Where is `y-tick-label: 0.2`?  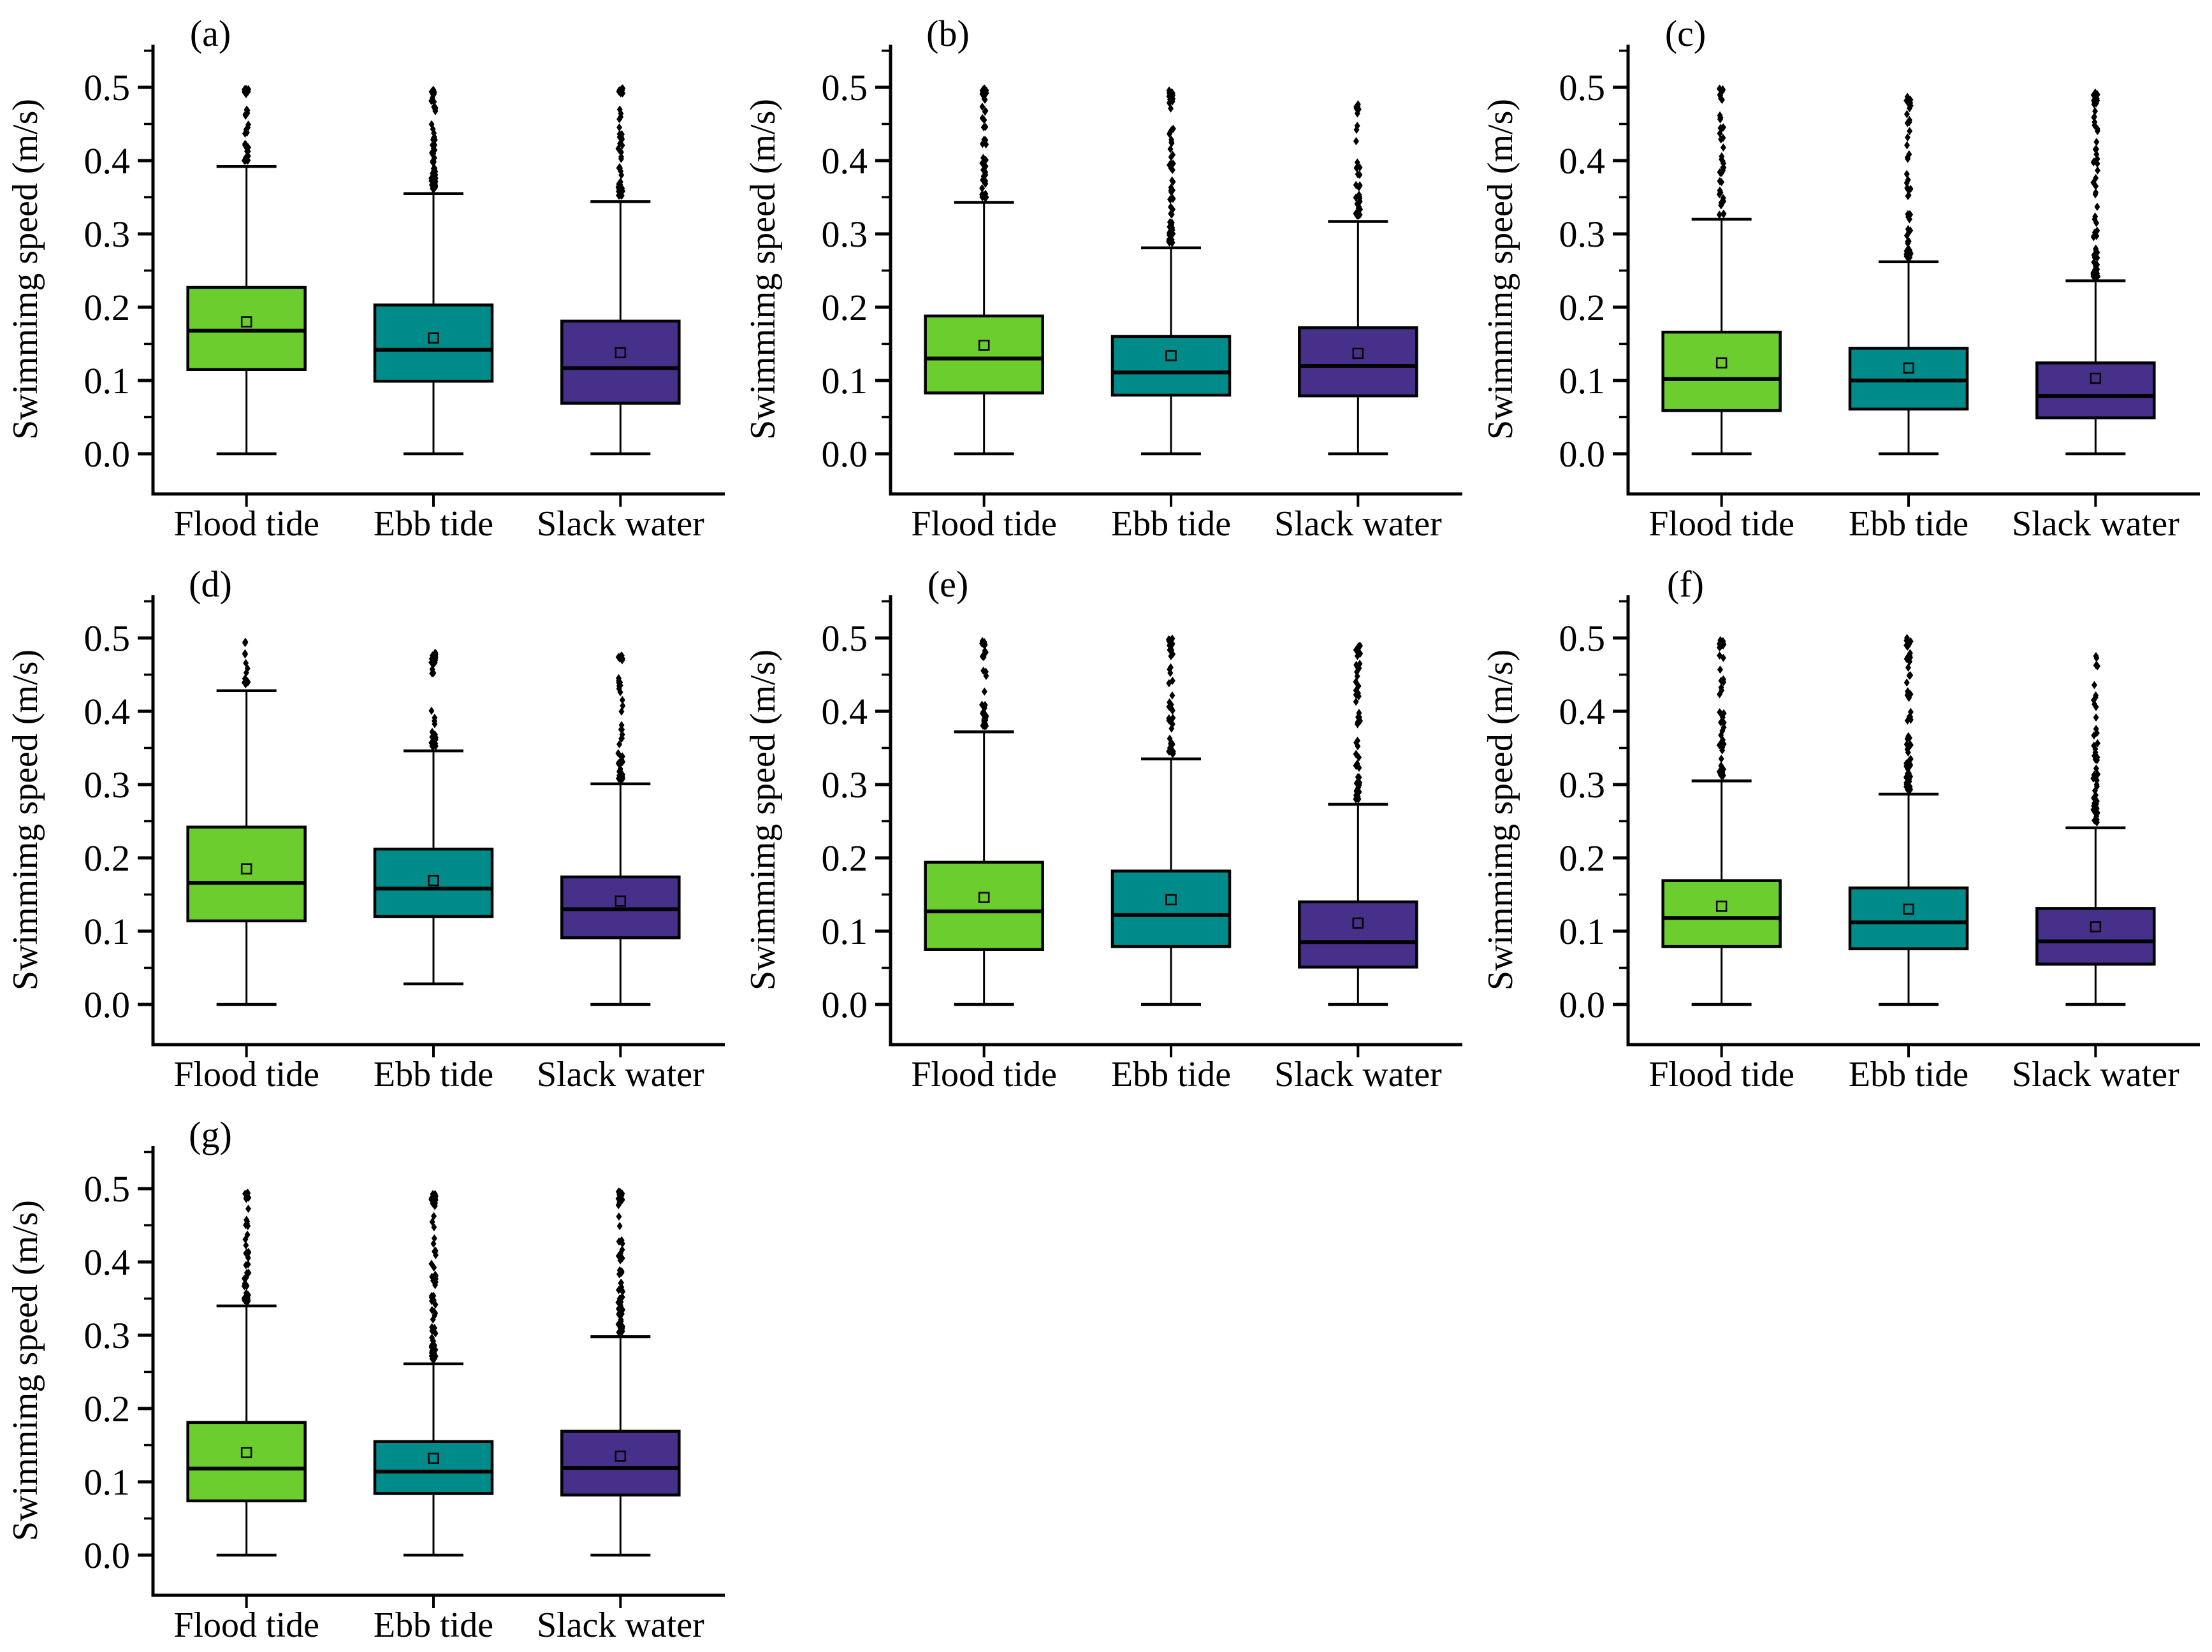
y-tick-label: 0.2 is located at coordinates (1582, 307).